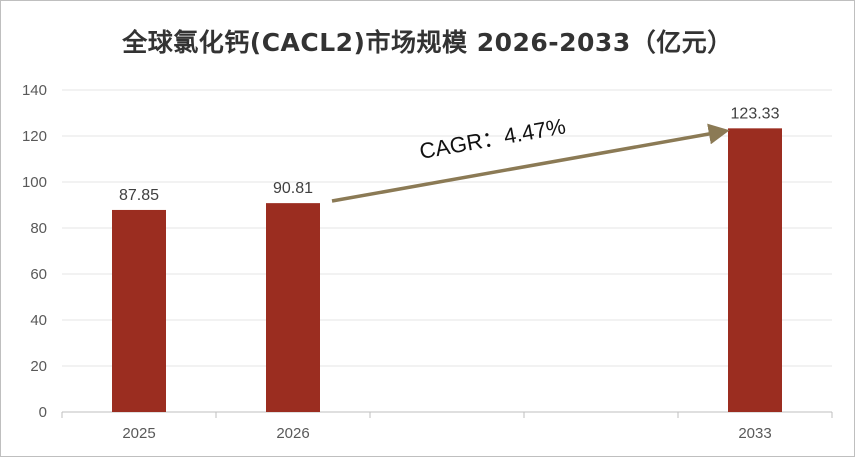  What do you see at coordinates (293, 307) in the screenshot?
I see `bar-2026` at bounding box center [293, 307].